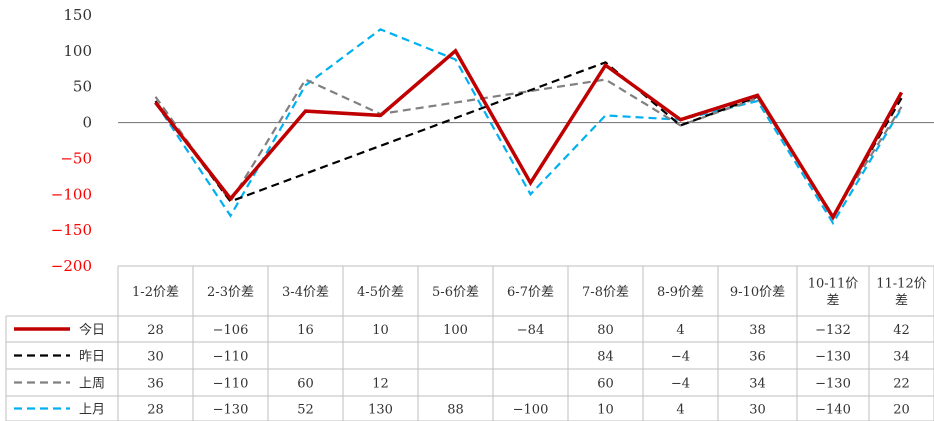 The image size is (934, 421). What do you see at coordinates (605, 292) in the screenshot?
I see `category-label: 7-8价差` at bounding box center [605, 292].